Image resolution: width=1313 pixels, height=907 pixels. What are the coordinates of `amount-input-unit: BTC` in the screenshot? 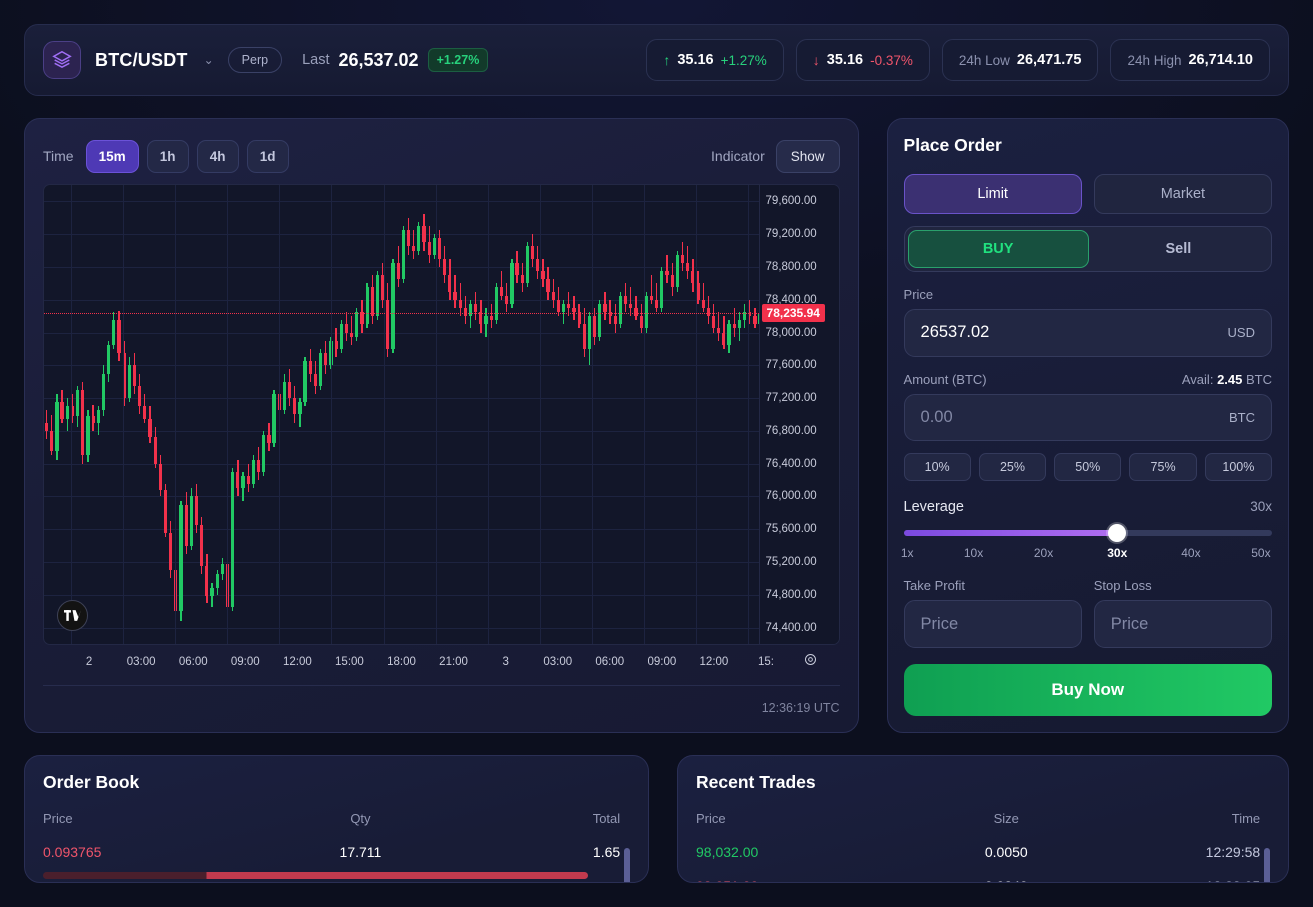 It's located at (1242, 417).